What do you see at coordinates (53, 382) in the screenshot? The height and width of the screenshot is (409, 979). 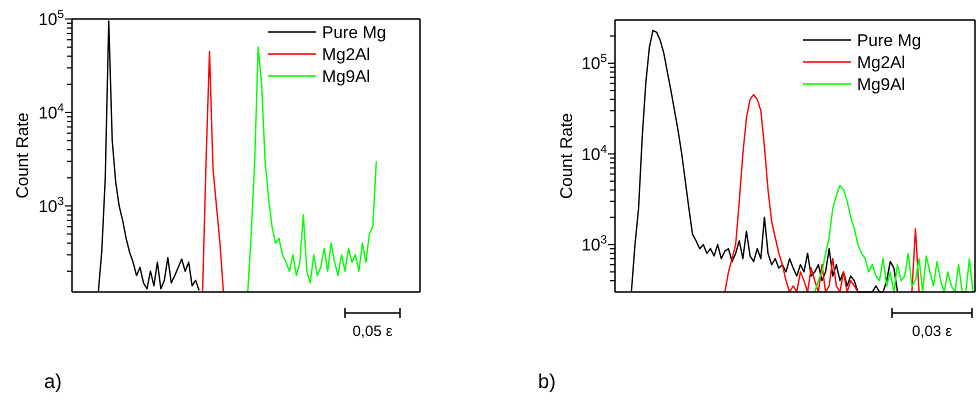 I see `text: a)` at bounding box center [53, 382].